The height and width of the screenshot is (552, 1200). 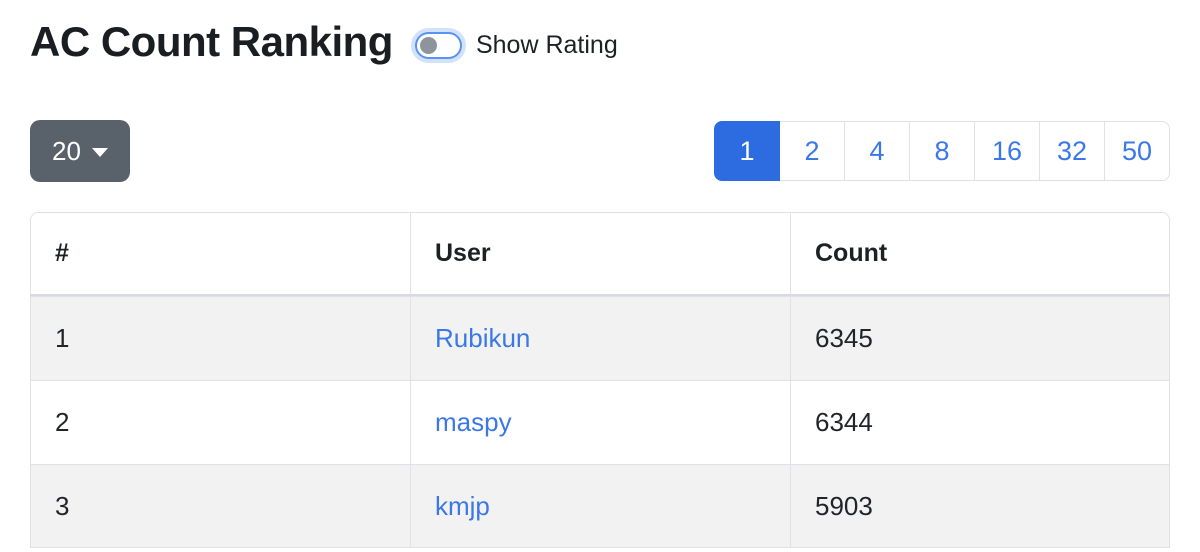 What do you see at coordinates (980, 506) in the screenshot?
I see `count-cell: 5903` at bounding box center [980, 506].